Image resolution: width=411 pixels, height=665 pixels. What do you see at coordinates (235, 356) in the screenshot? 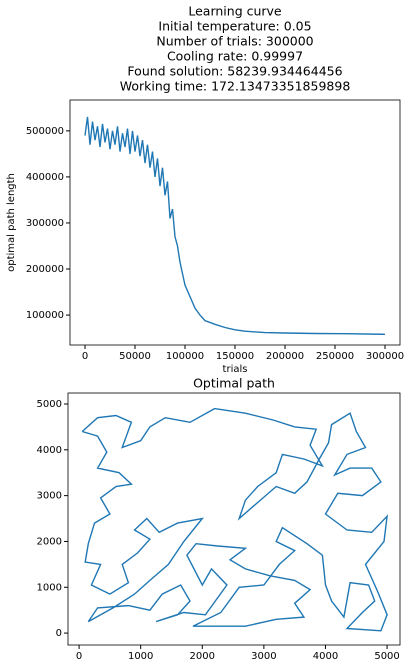
I see `x-tick-label: 150000` at bounding box center [235, 356].